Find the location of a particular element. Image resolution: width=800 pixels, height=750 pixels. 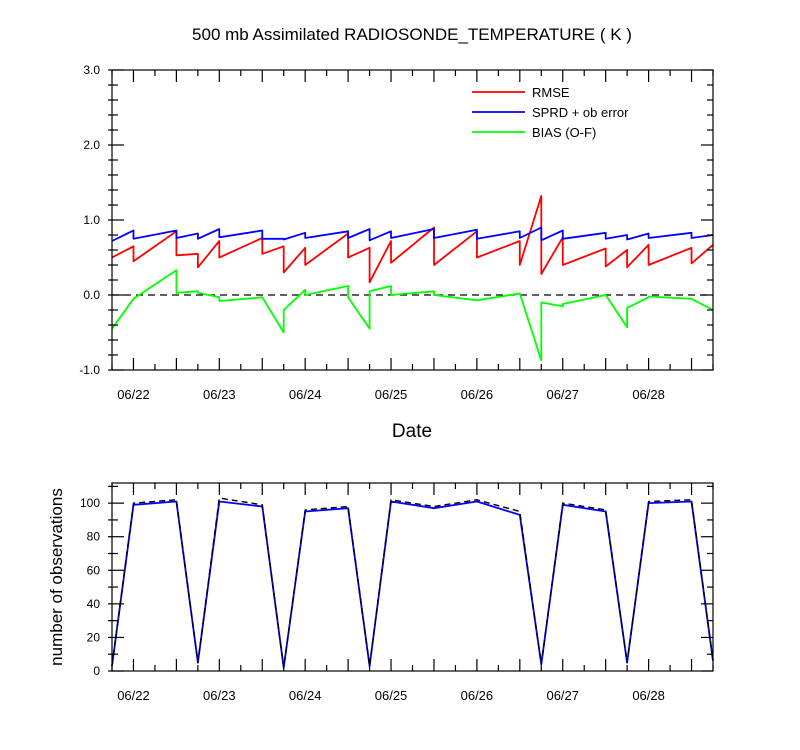

legend-label-bias-o-f: BIAS (O-F) is located at coordinates (564, 132).